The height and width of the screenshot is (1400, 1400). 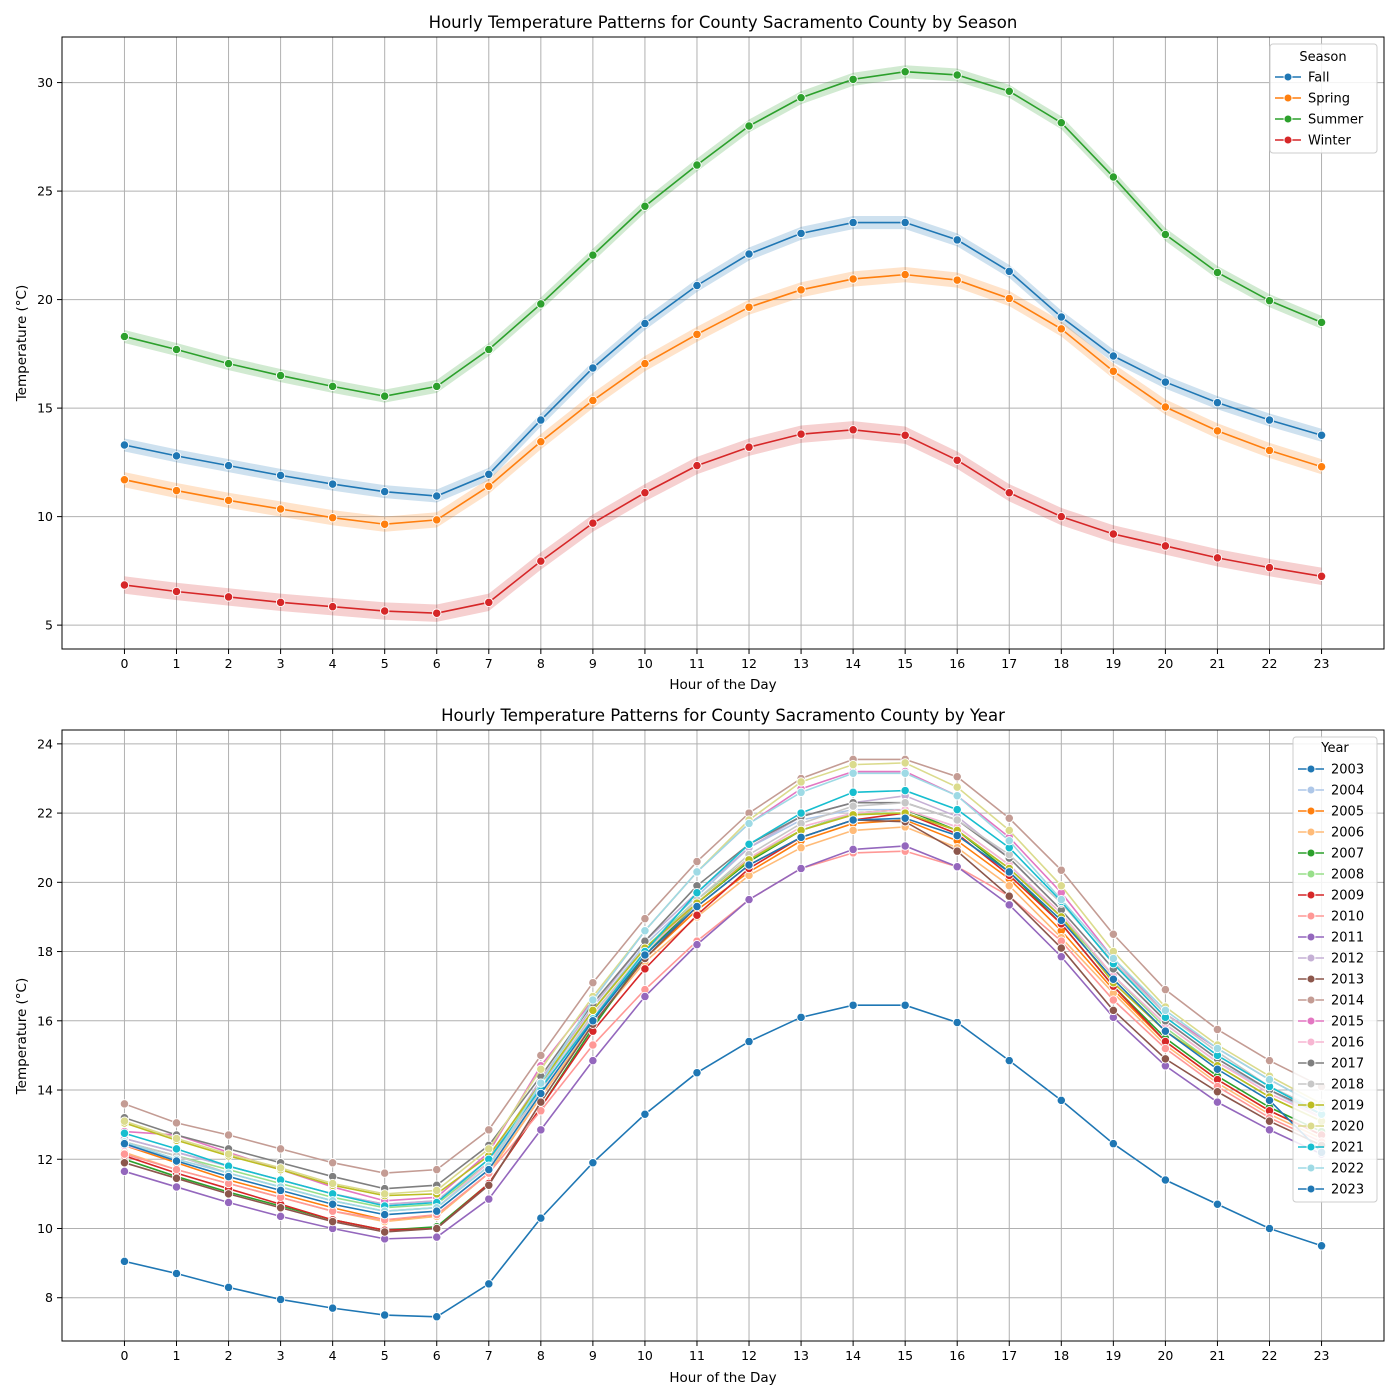 What do you see at coordinates (124, 663) in the screenshot?
I see `season-x-tick-label: 0` at bounding box center [124, 663].